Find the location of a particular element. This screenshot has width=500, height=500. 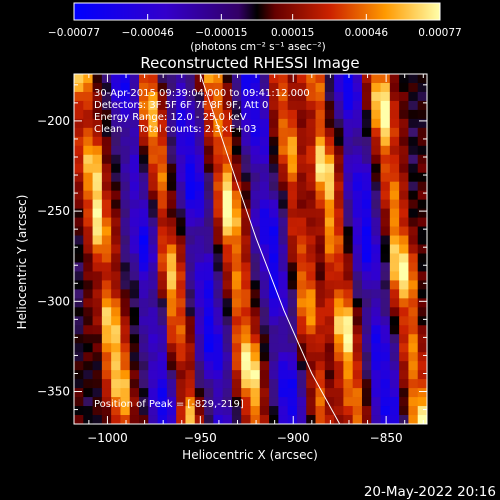

colorbar-gradient is located at coordinates (257, 11).